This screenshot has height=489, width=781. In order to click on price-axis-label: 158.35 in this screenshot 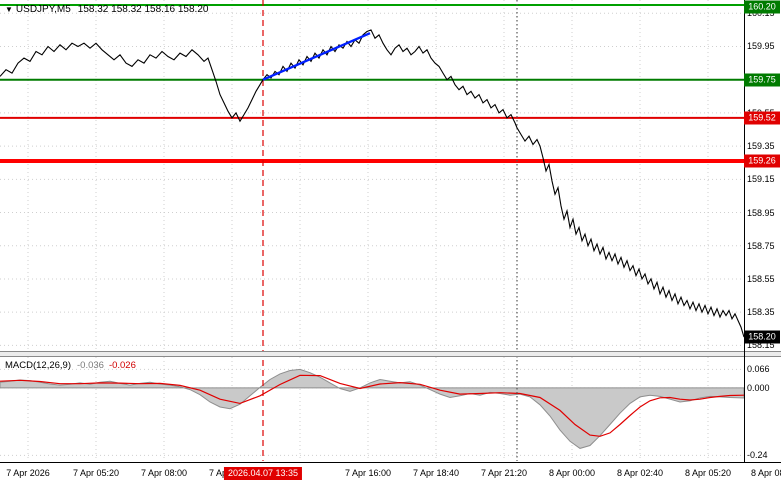, I will do `click(761, 312)`.